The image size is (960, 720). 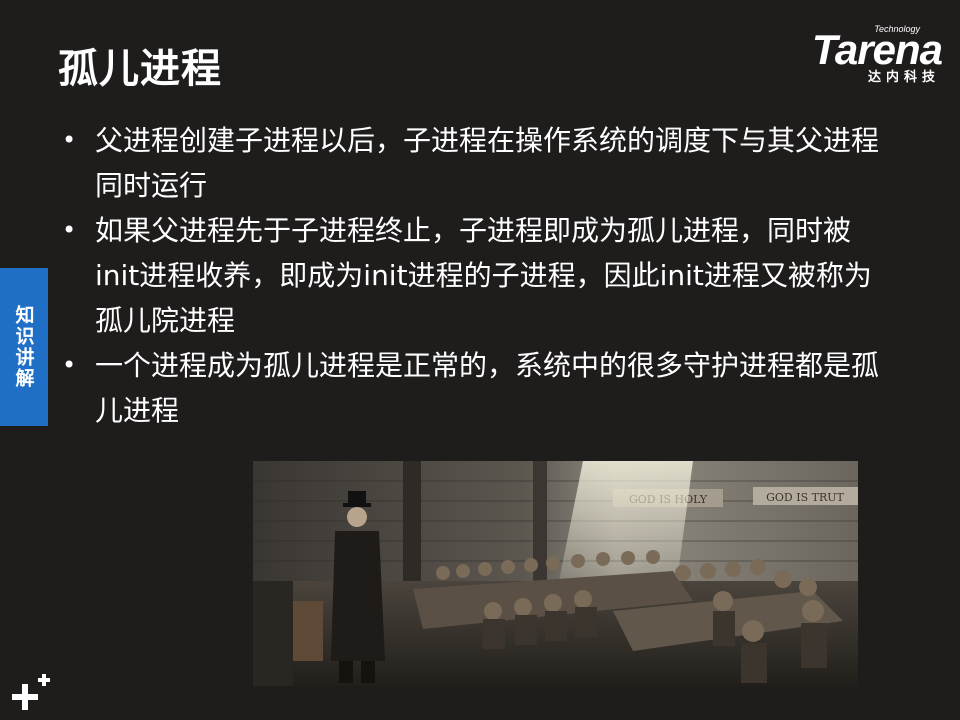 I want to click on tarena-logo: Technology Tarena 达内科技, so click(x=860, y=53).